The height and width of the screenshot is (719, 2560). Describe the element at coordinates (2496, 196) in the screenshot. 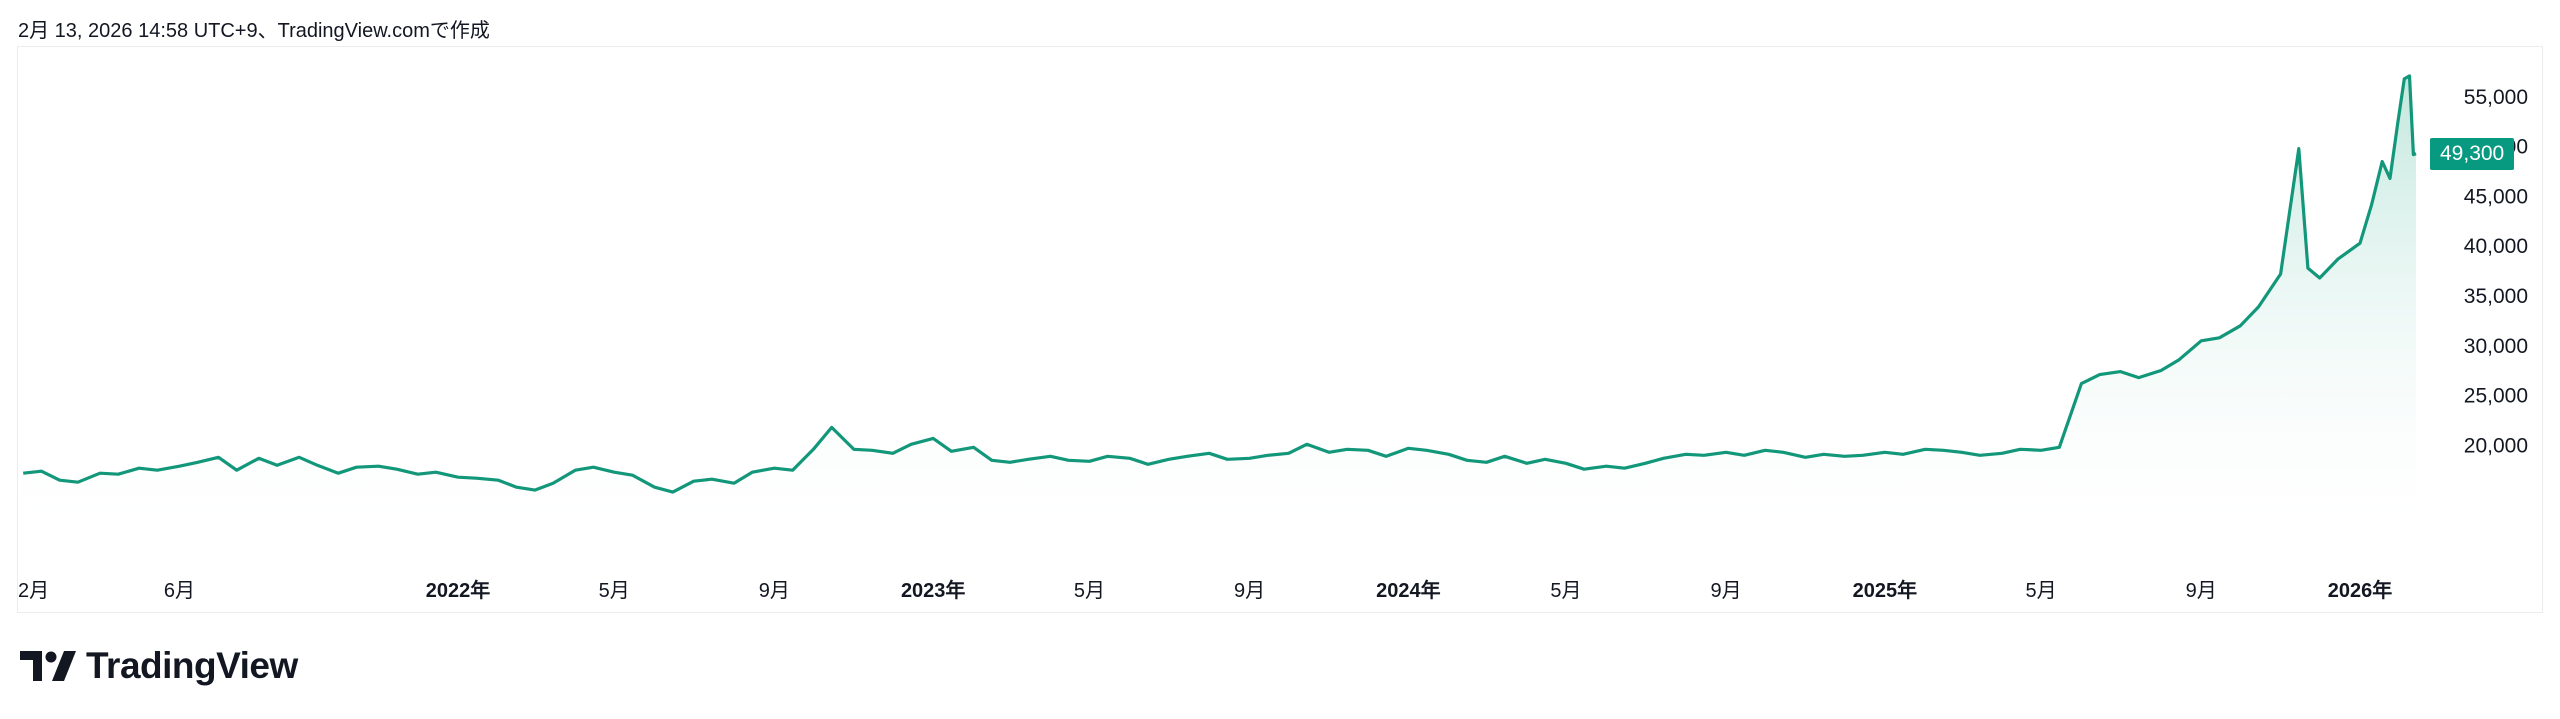

I see `y-axis-tick-label: 45,000` at that location.